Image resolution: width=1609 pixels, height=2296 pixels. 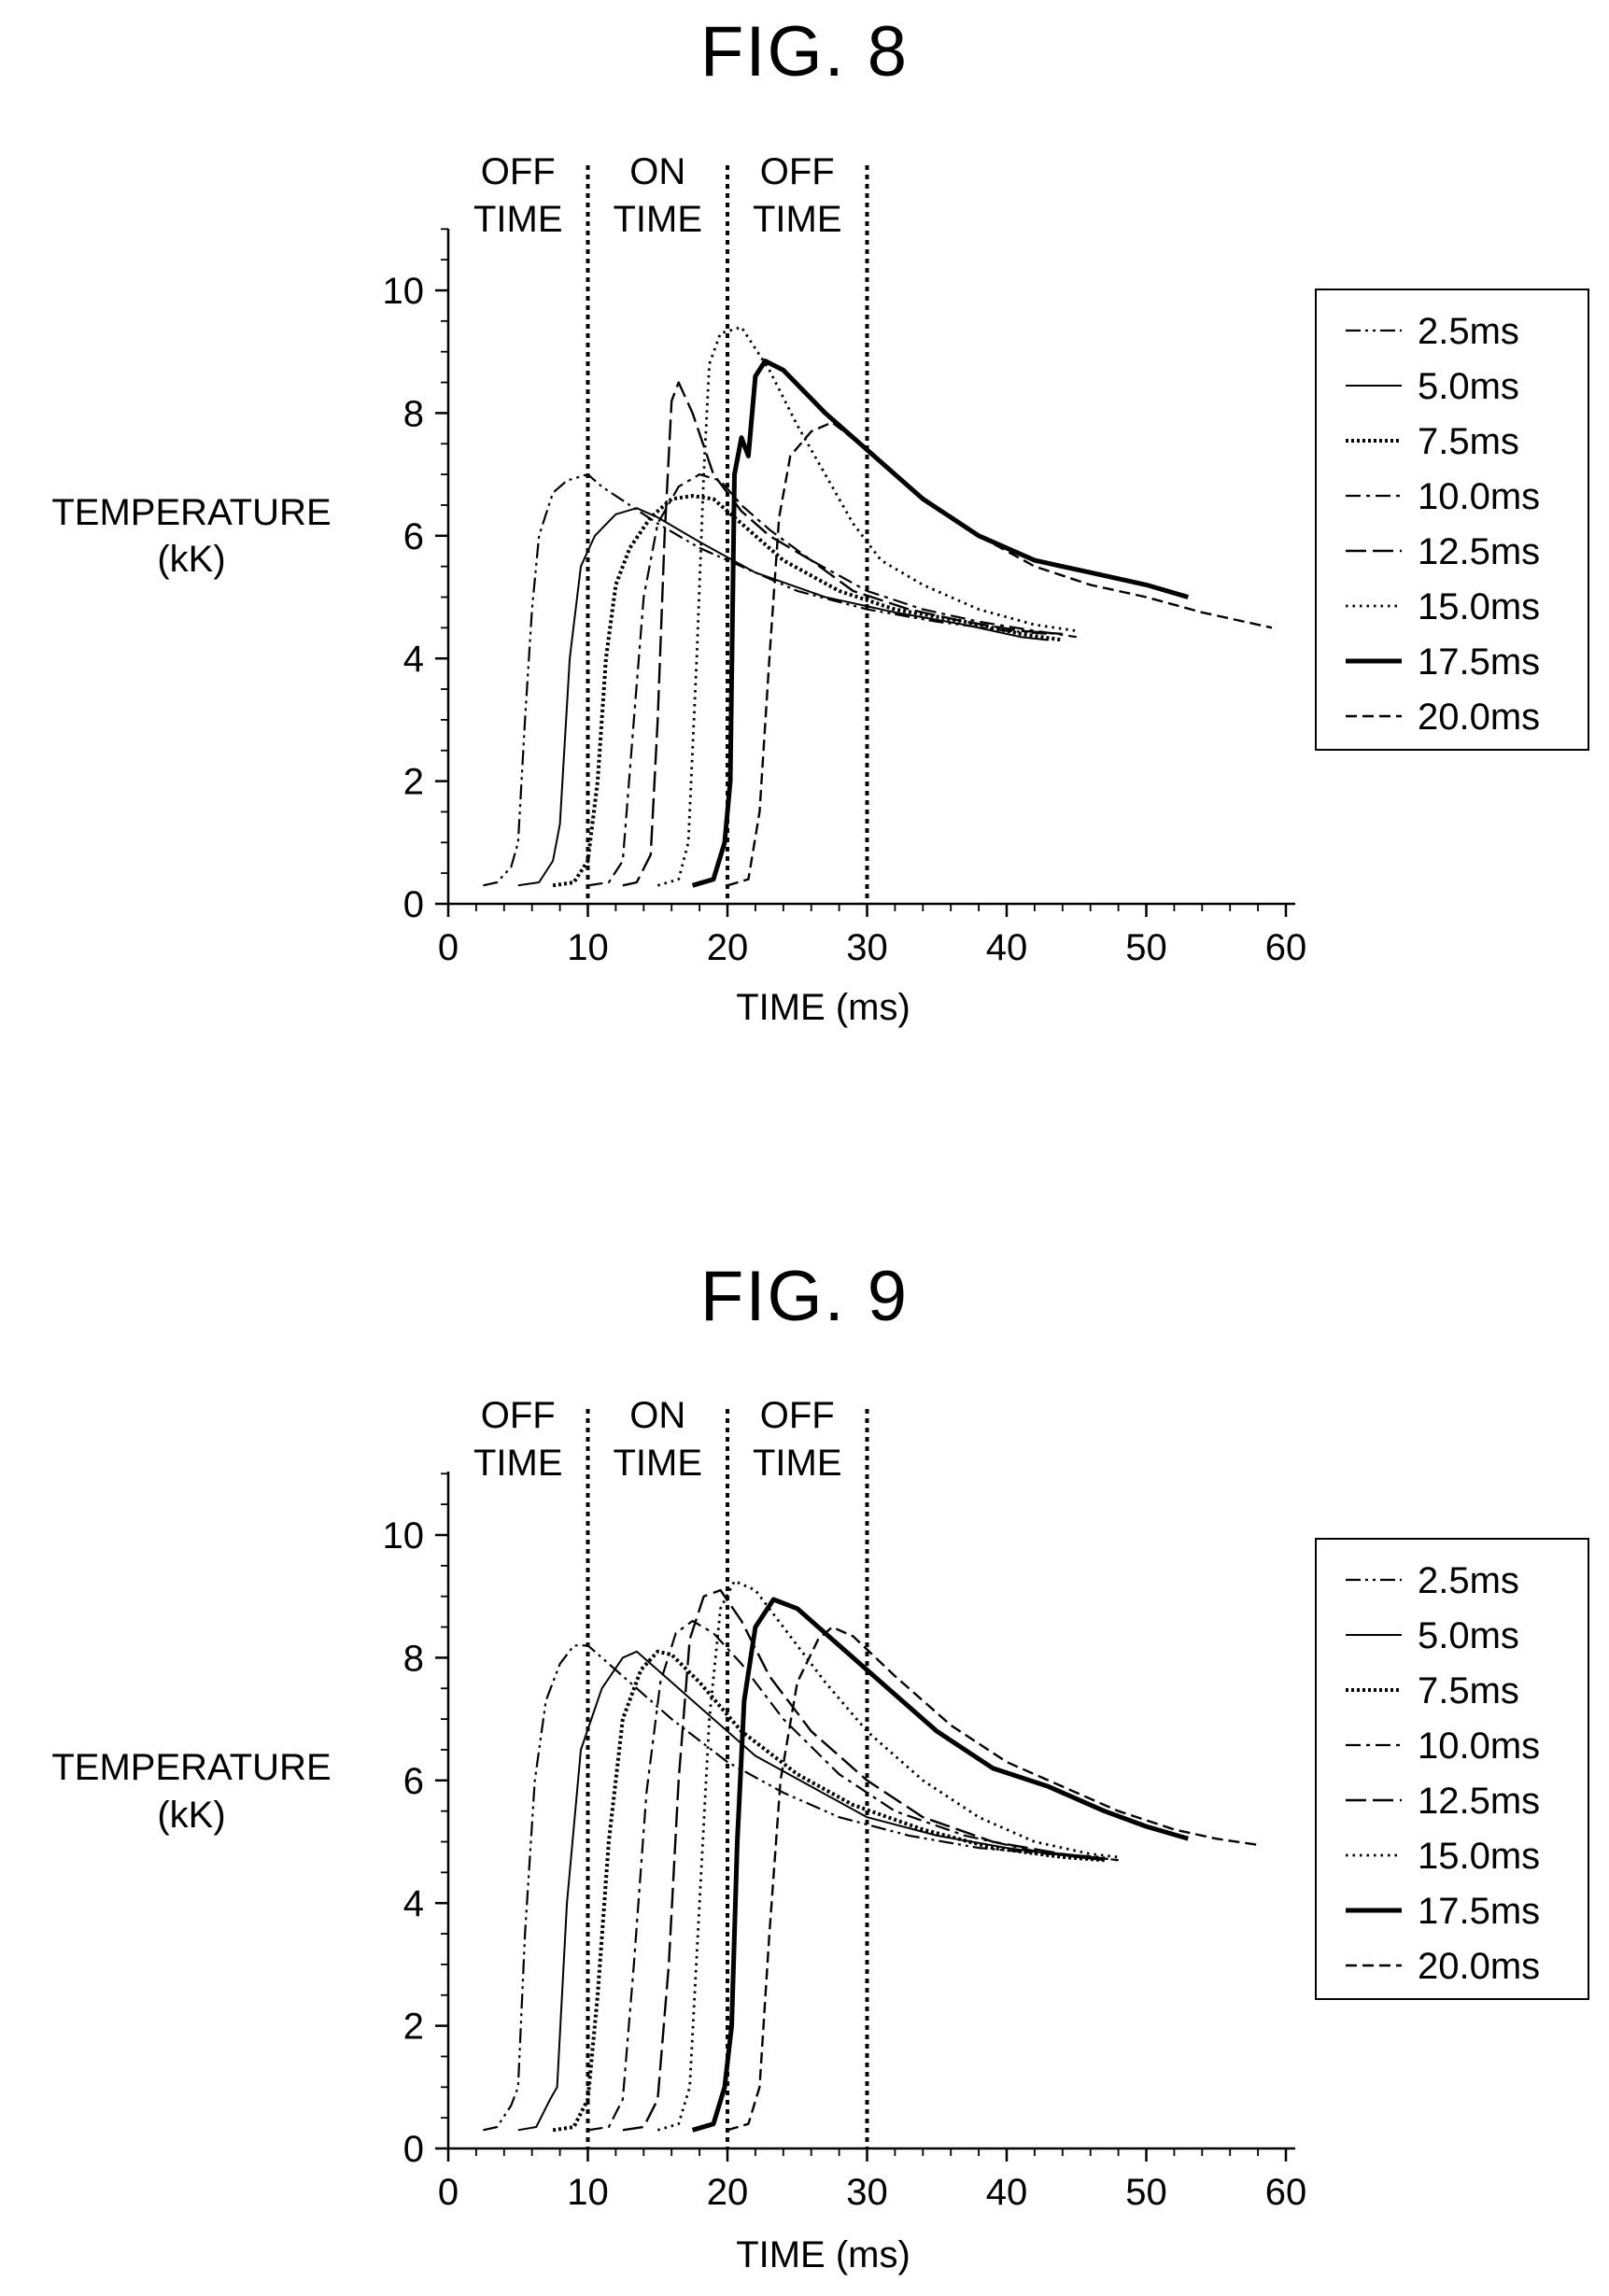 I want to click on series-line-15-0ms, so click(x=867, y=606).